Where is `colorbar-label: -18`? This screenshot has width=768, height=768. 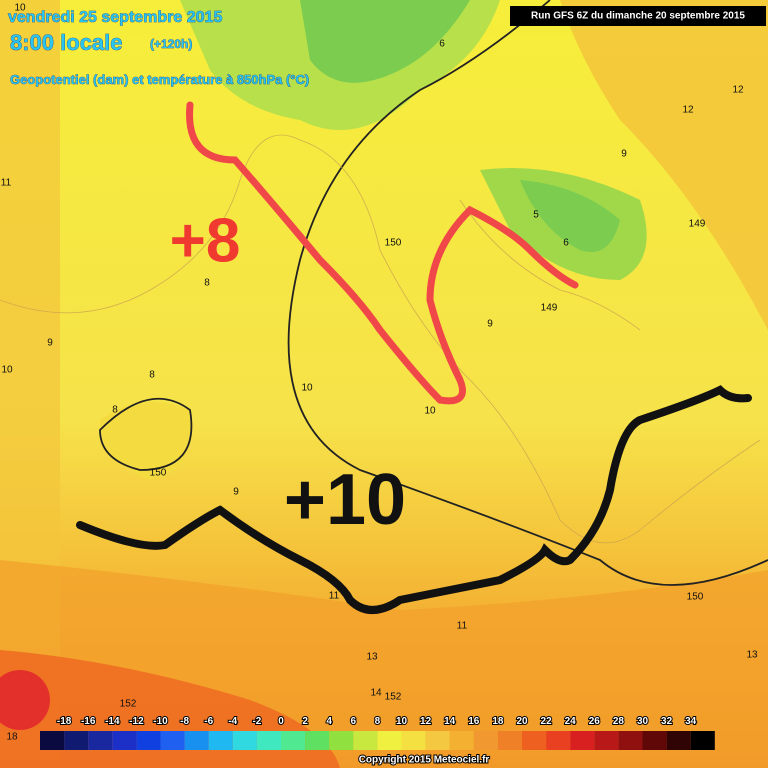
colorbar-label: -18 is located at coordinates (64, 721).